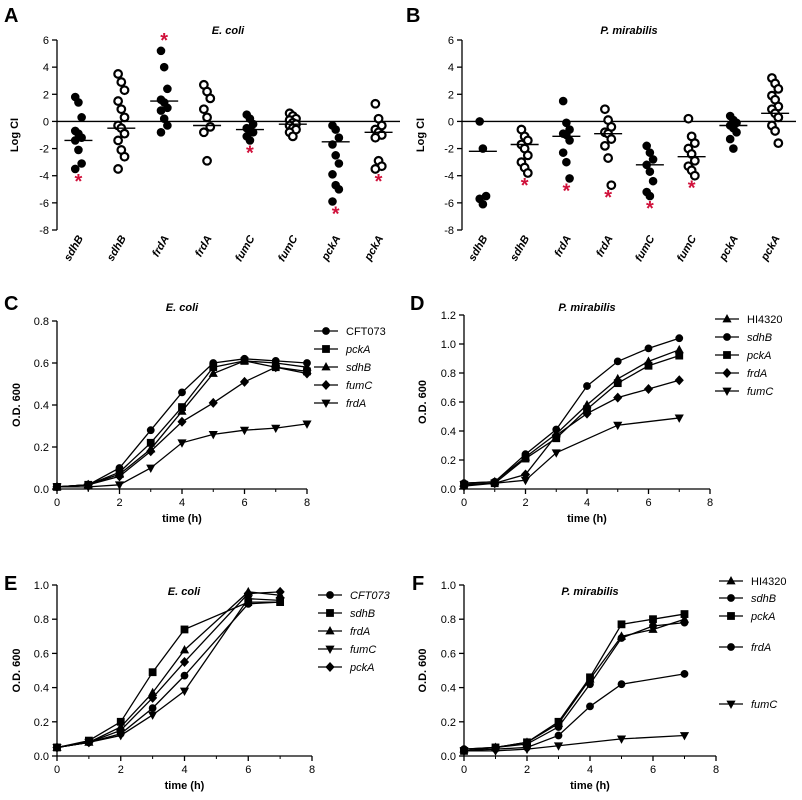 The height and width of the screenshot is (800, 802). Describe the element at coordinates (716, 770) in the screenshot. I see `x-tick-label: 8` at that location.